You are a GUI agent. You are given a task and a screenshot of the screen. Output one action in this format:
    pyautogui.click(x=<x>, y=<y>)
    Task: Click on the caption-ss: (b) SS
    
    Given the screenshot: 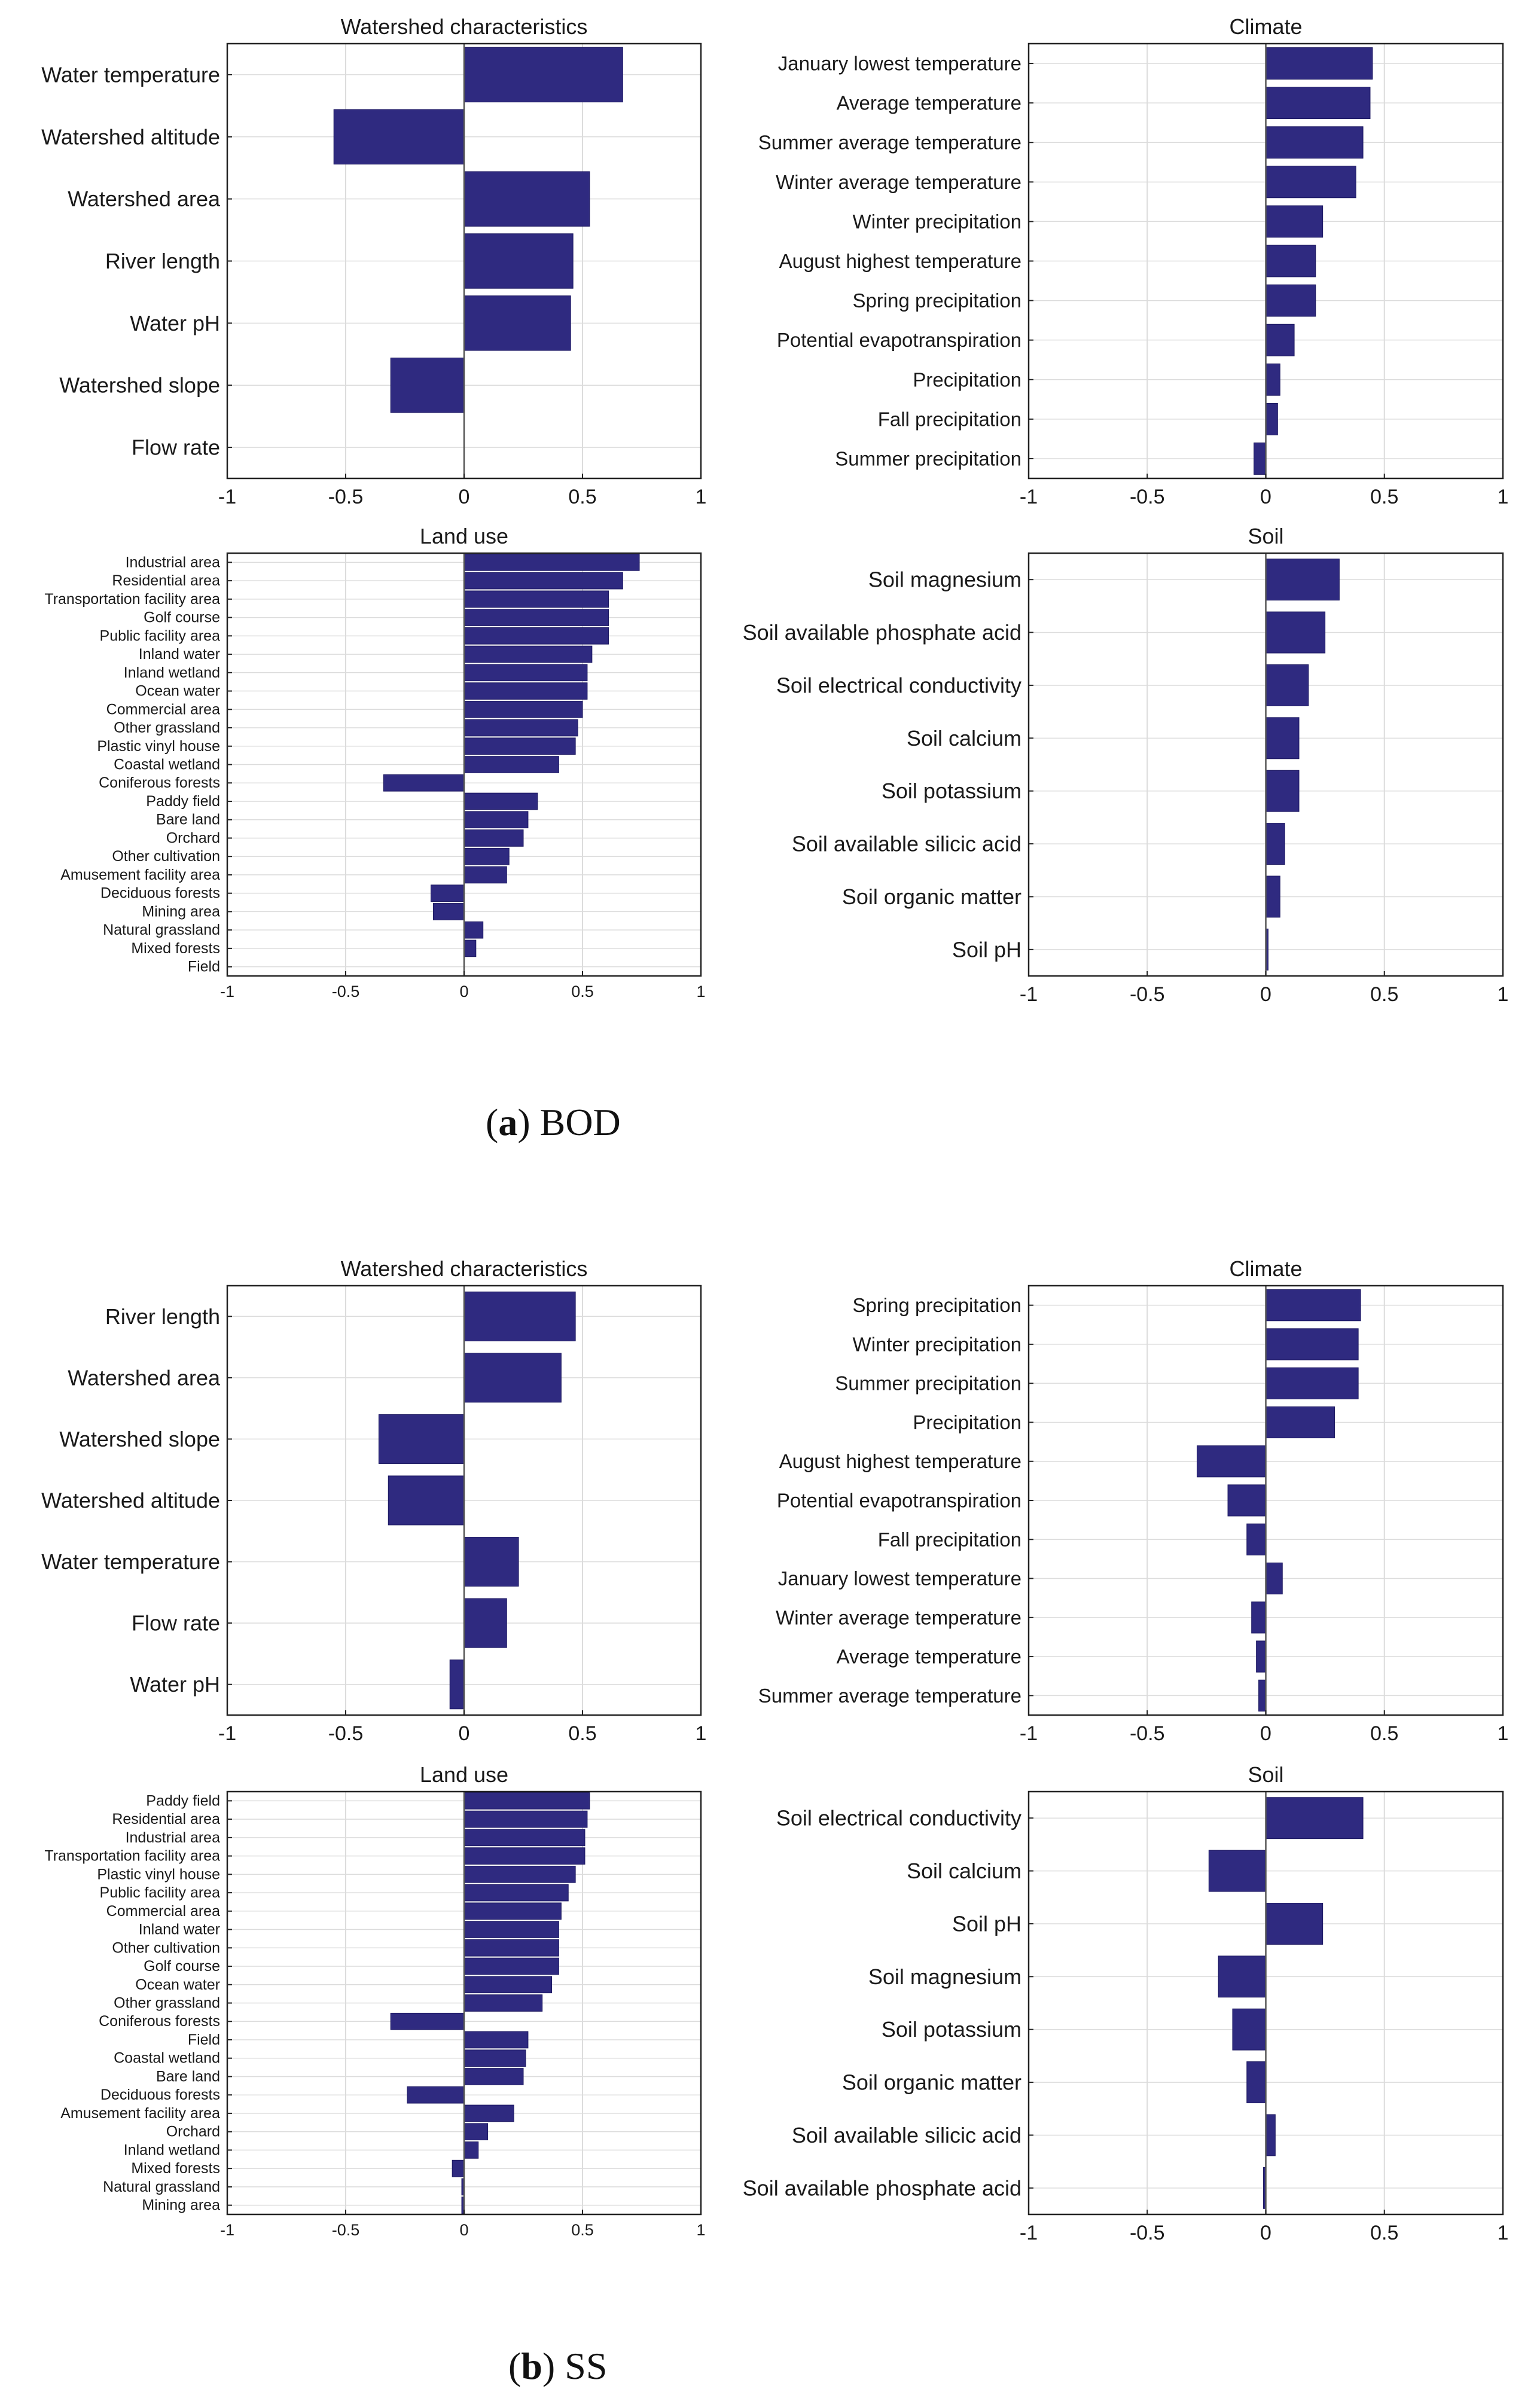 What is the action you would take?
    pyautogui.click(x=558, y=2366)
    